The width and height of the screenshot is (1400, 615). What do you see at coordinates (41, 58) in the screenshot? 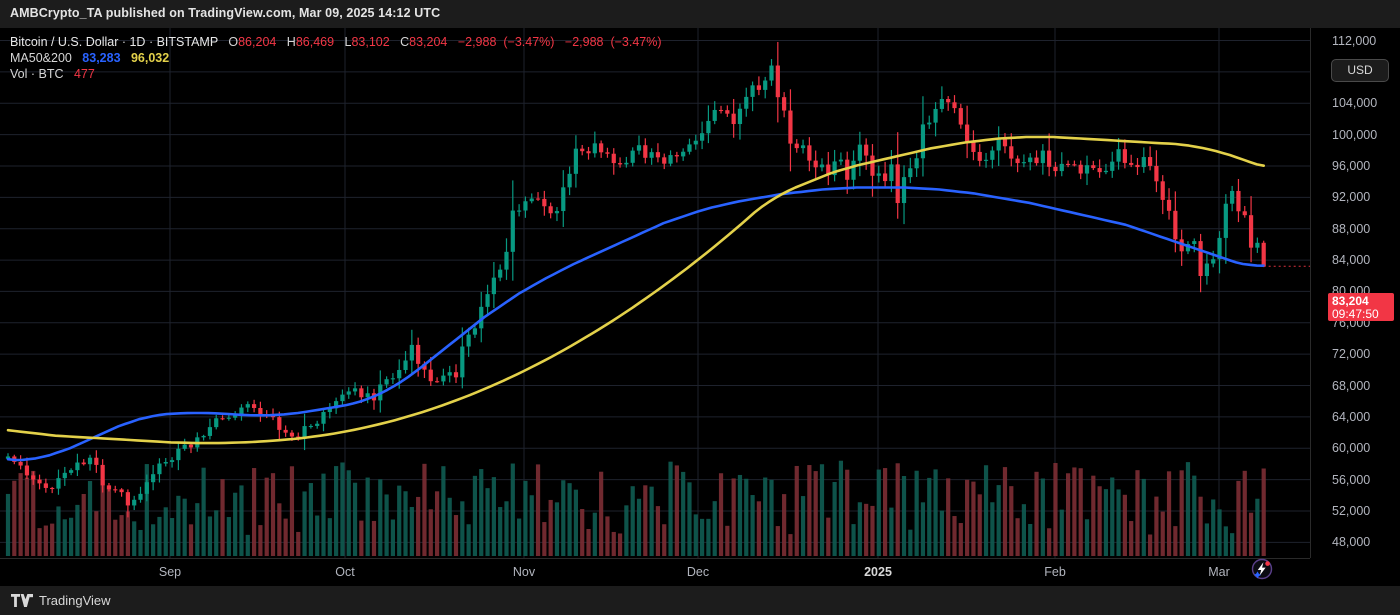
I see `legend-ma-label: MA50&200` at bounding box center [41, 58].